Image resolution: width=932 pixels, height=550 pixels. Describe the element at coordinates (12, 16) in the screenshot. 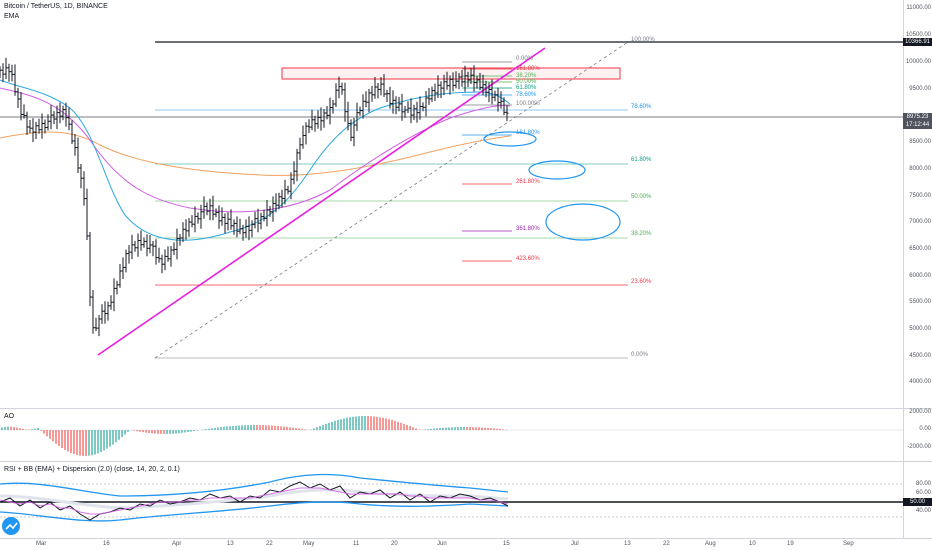

I see `indicator-name: EMA` at that location.